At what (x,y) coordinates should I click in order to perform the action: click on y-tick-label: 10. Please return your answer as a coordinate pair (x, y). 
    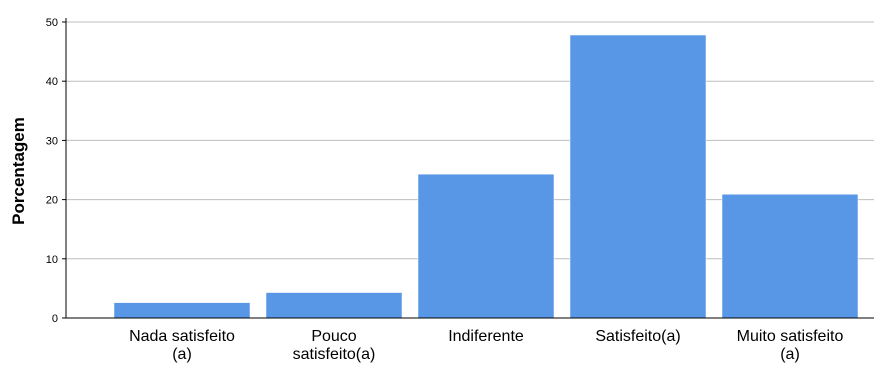
    Looking at the image, I should click on (52, 260).